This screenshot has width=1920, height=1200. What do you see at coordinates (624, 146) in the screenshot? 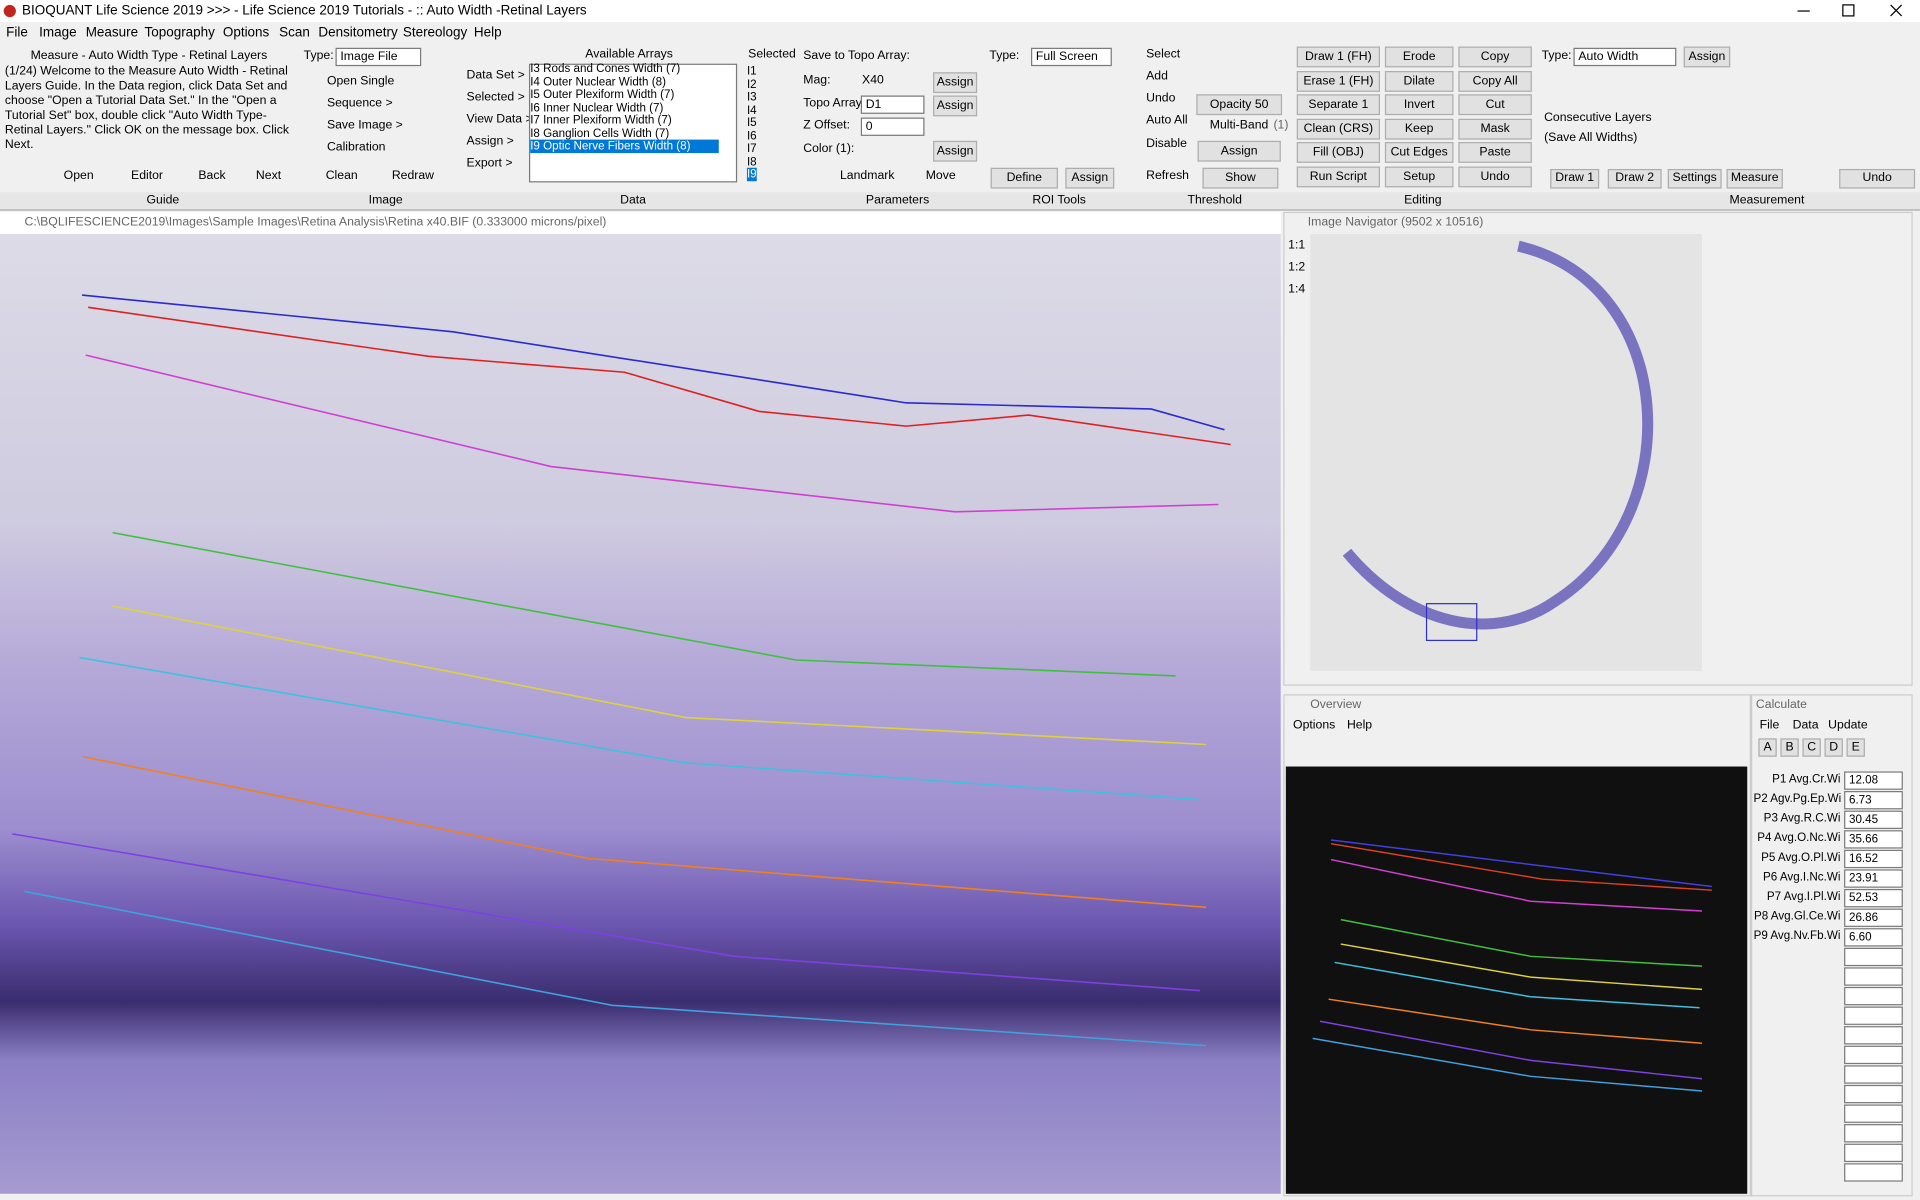
I see `array-item: I9 Optic Nerve Fibers Width (8)` at bounding box center [624, 146].